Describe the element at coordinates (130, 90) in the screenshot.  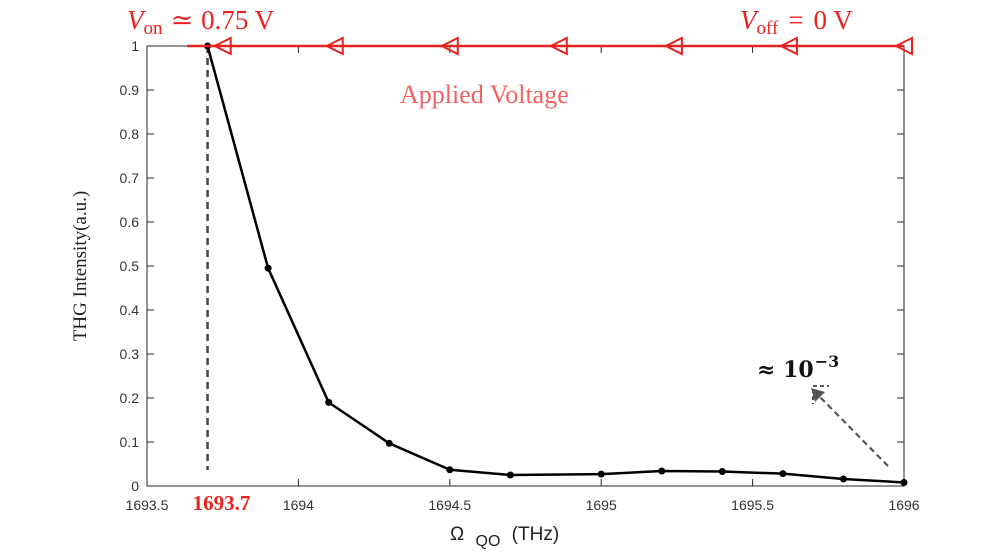
I see `y-tick-label: 0.9` at that location.